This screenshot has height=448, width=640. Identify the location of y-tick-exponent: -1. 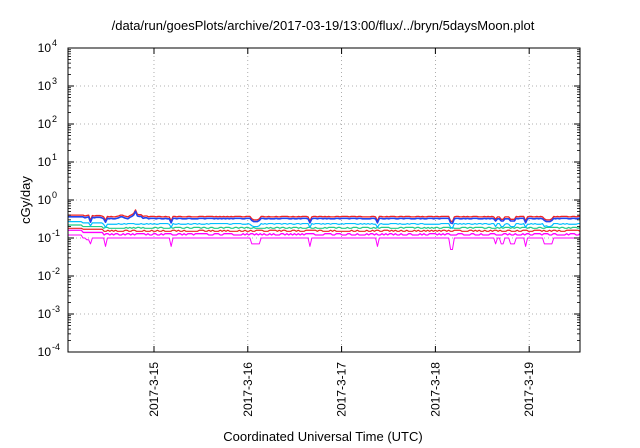
(56, 233).